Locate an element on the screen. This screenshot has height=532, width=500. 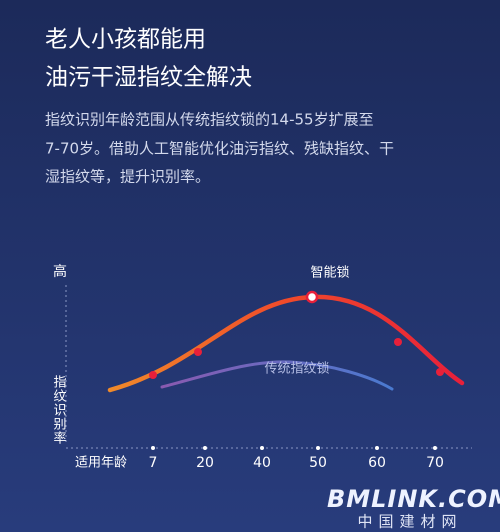
traditional-curve is located at coordinates (277, 375).